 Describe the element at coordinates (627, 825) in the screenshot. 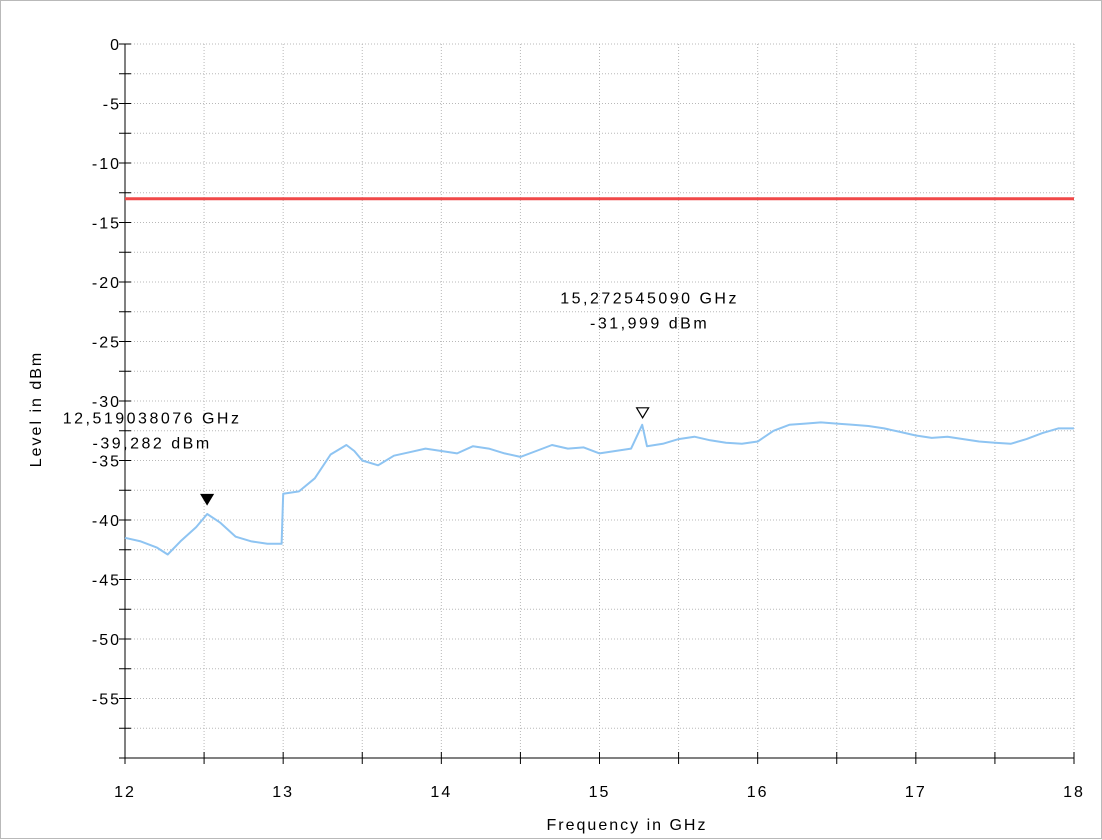

I see `x-axis-title: Frequency in GHz` at that location.